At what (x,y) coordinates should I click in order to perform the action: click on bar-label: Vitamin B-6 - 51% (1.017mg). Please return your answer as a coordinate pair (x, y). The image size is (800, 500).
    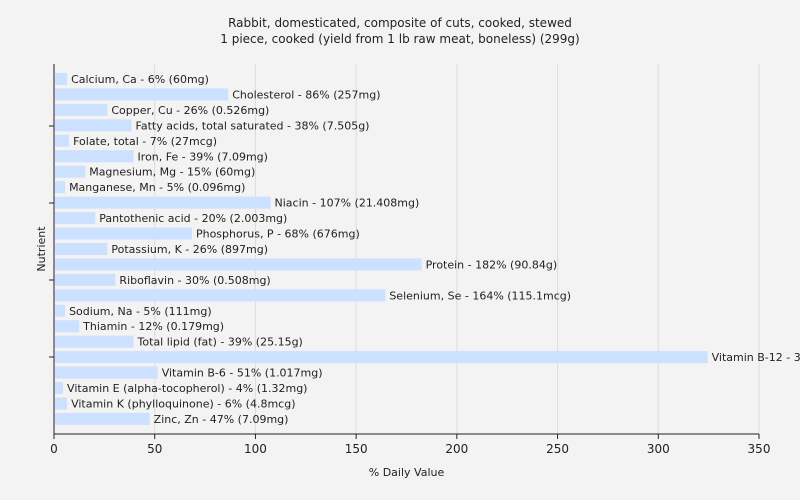
    Looking at the image, I should click on (242, 373).